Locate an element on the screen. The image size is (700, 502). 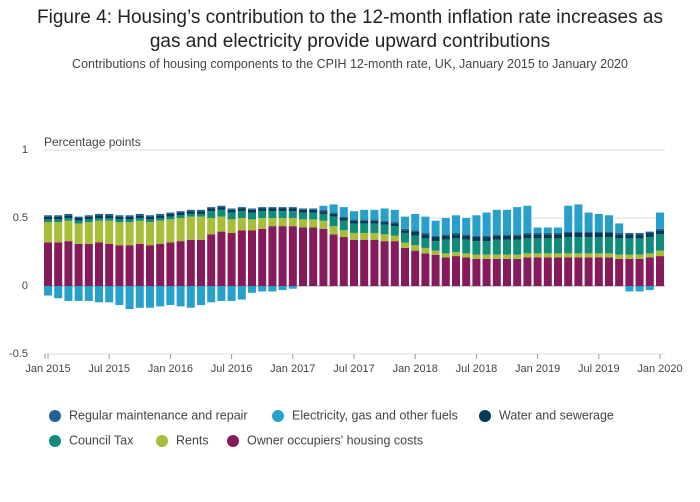
legend-label: Council Tax is located at coordinates (101, 440).